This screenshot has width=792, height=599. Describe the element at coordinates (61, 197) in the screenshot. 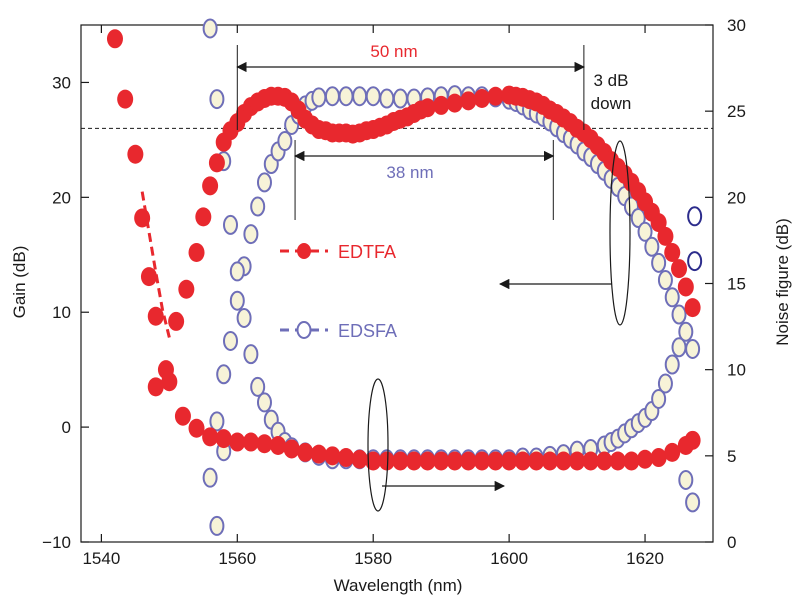

I see `y-left-tick-label: 20` at that location.